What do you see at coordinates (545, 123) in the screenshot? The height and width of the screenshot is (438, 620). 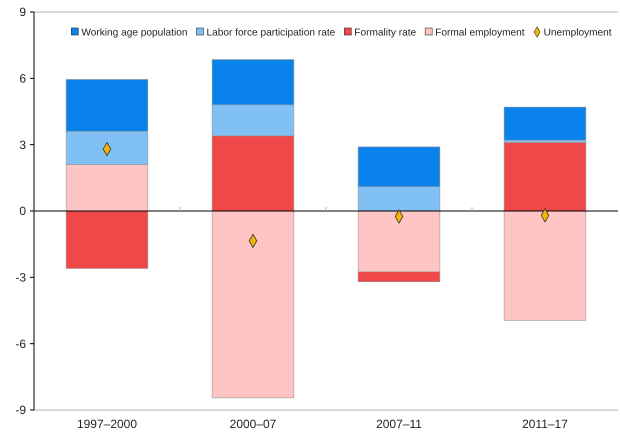 I see `bar` at bounding box center [545, 123].